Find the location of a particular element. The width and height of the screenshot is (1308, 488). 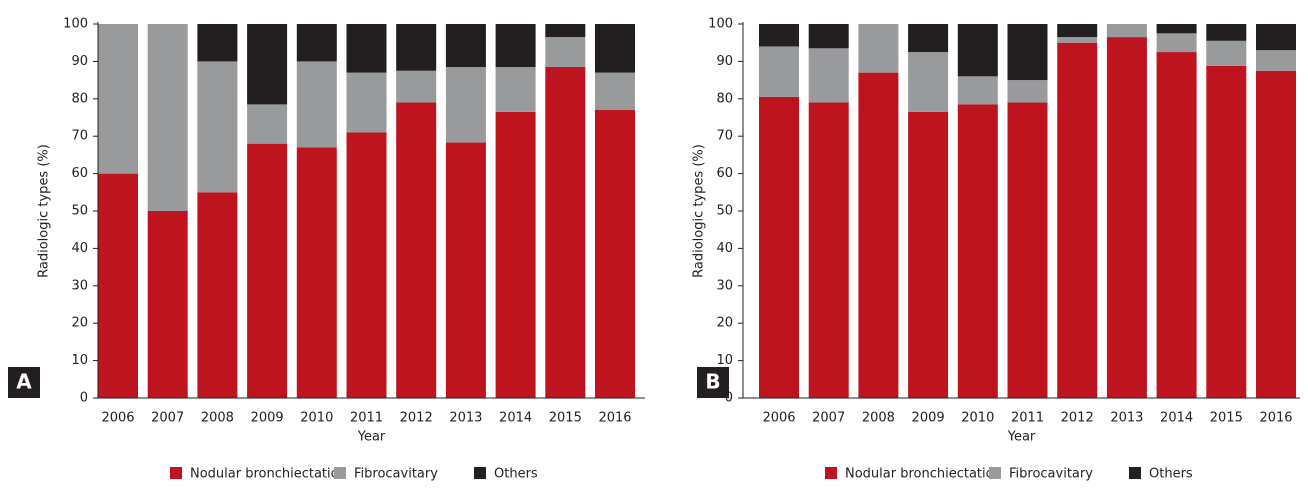

x-axis-label: Year is located at coordinates (371, 437).